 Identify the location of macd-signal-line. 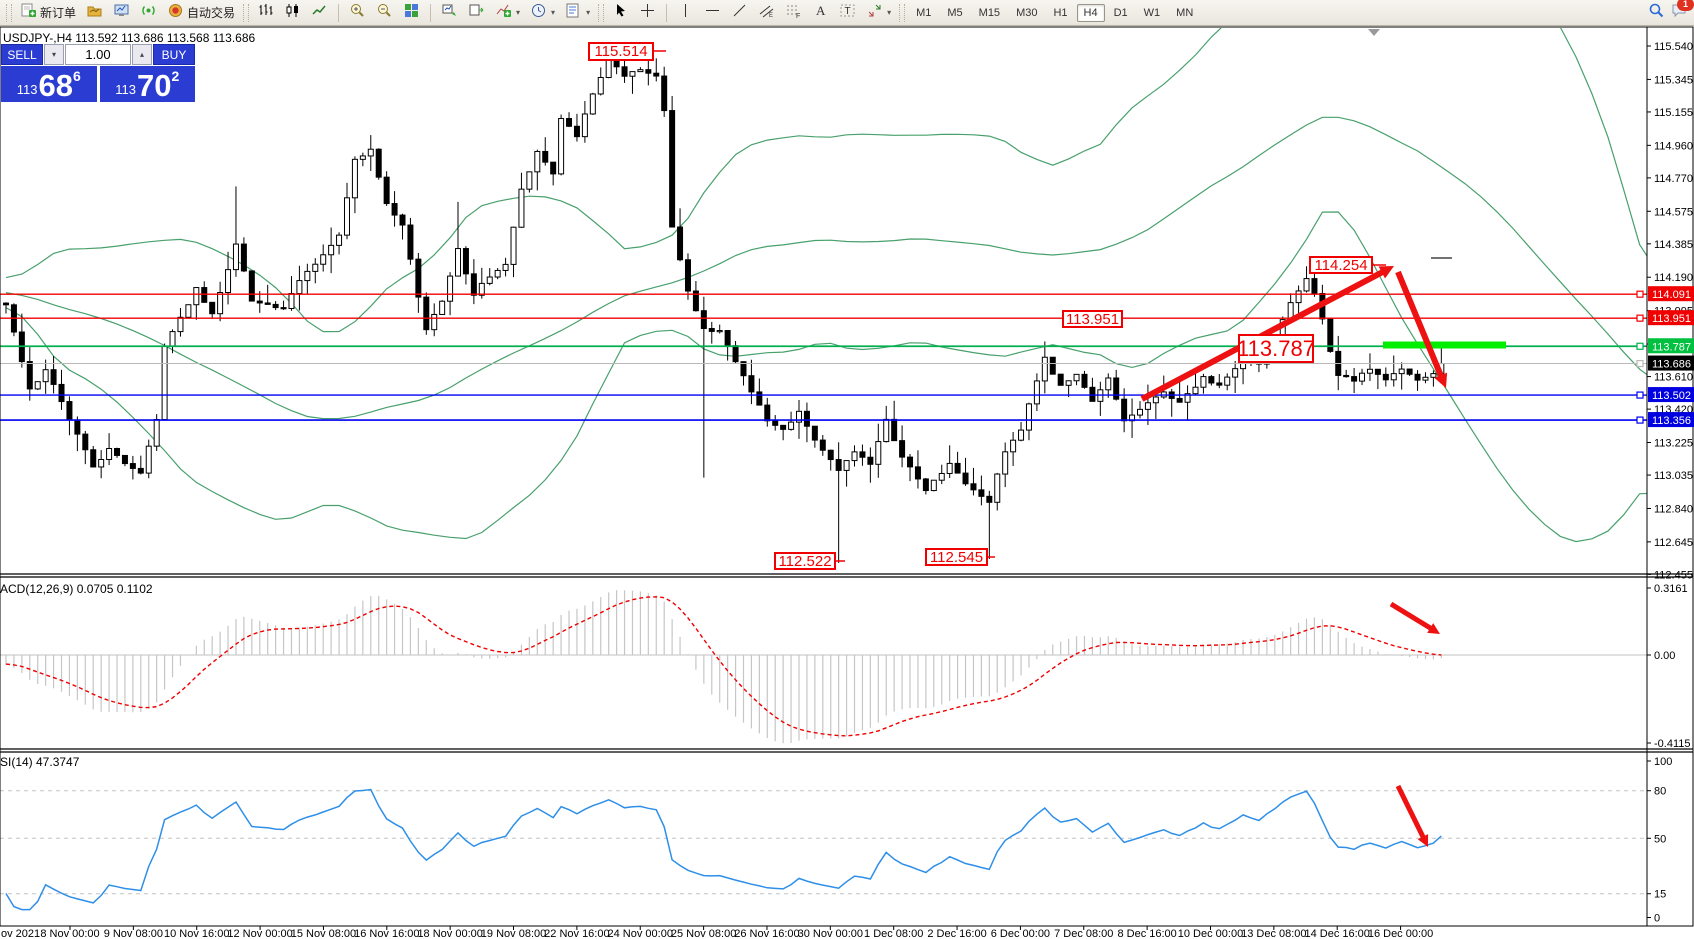
(723, 666).